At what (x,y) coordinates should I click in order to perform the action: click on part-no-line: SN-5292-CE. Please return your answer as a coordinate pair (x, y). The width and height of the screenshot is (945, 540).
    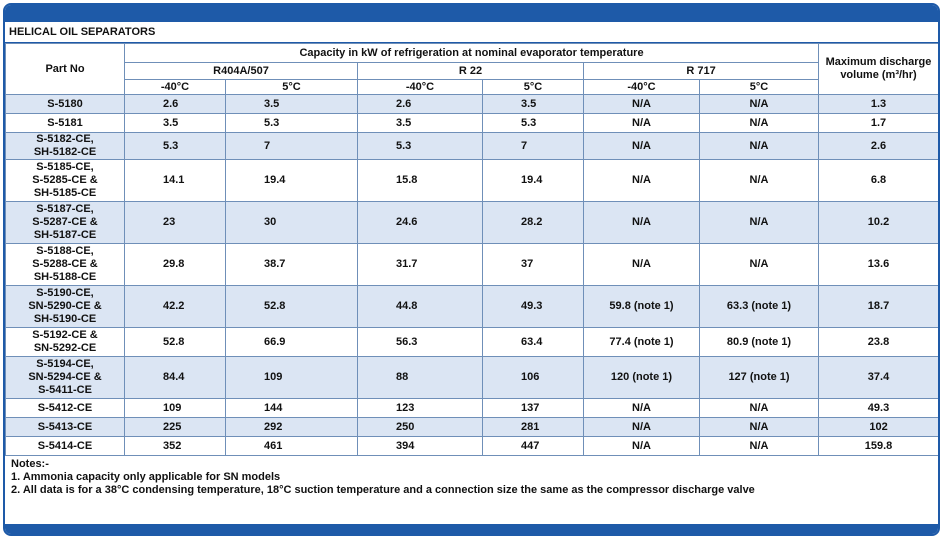
    Looking at the image, I should click on (65, 348).